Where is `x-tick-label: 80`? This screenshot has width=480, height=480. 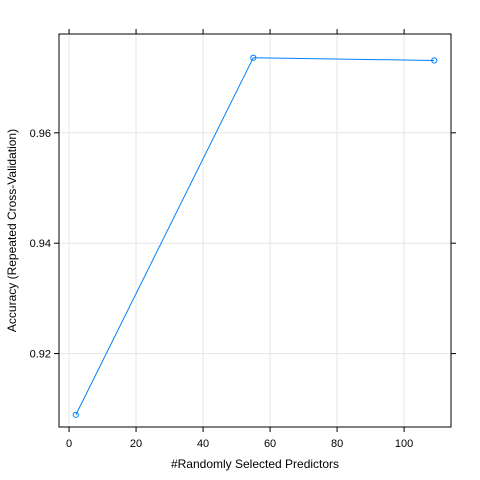 x-tick-label: 80 is located at coordinates (337, 444).